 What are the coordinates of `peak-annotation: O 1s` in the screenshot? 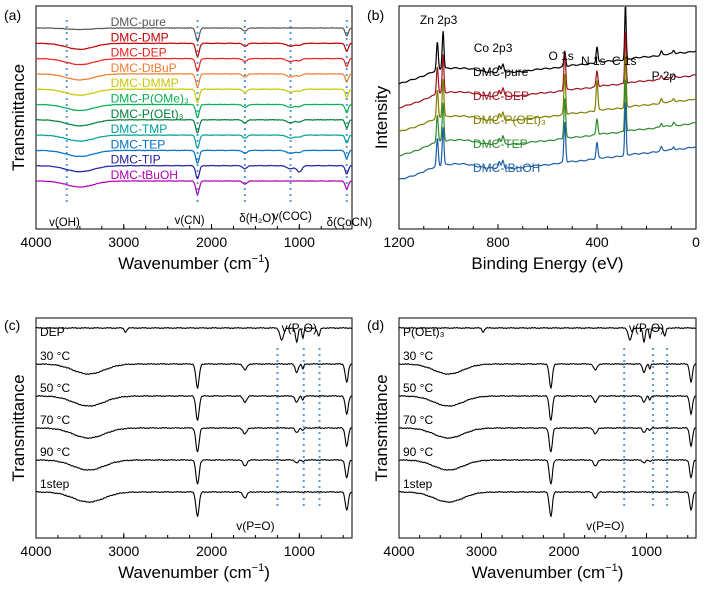 It's located at (560, 56).